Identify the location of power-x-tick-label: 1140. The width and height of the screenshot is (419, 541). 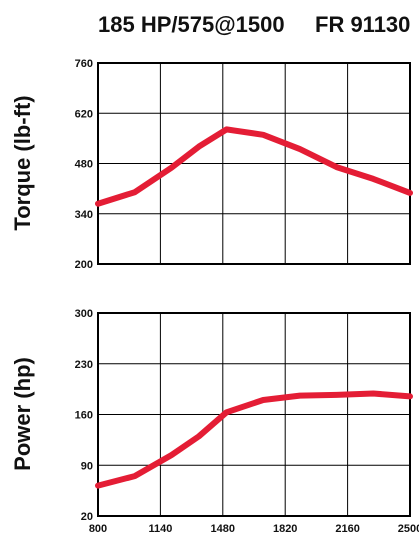
(160, 529).